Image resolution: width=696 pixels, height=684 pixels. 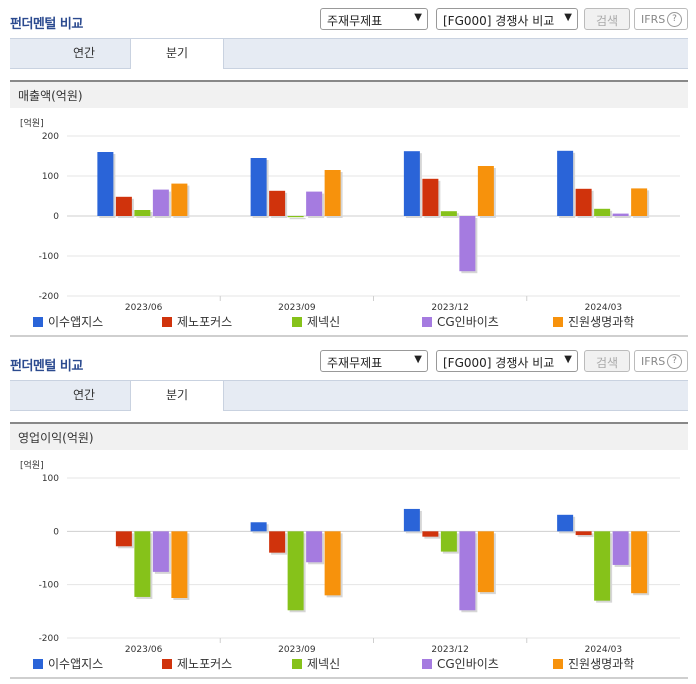 I want to click on y-tick-label: 100, so click(x=50, y=177).